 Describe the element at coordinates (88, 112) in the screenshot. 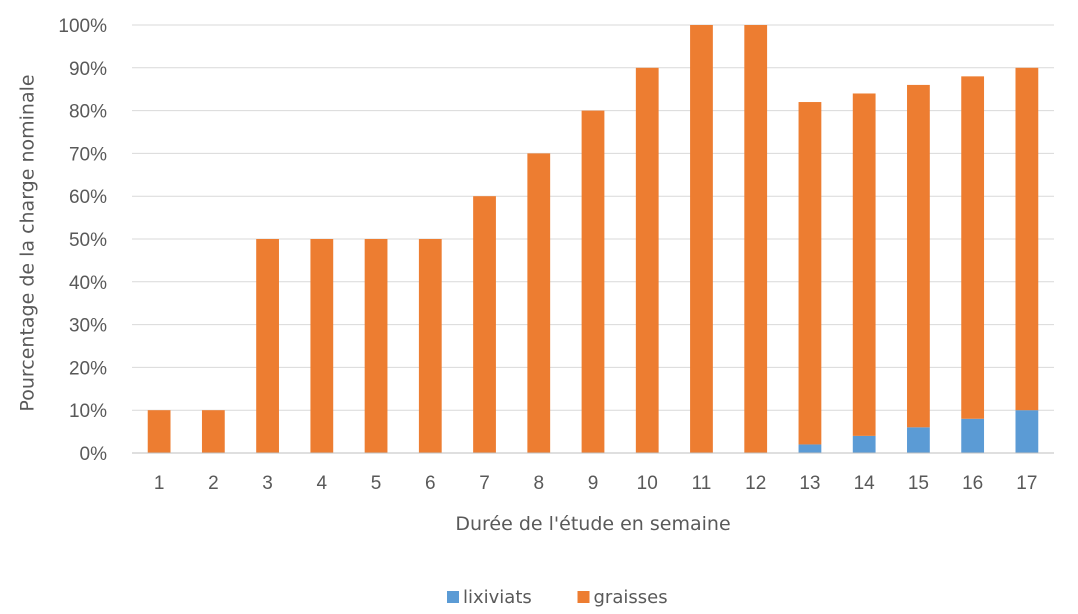

I see `y-tick-label: 80%` at that location.